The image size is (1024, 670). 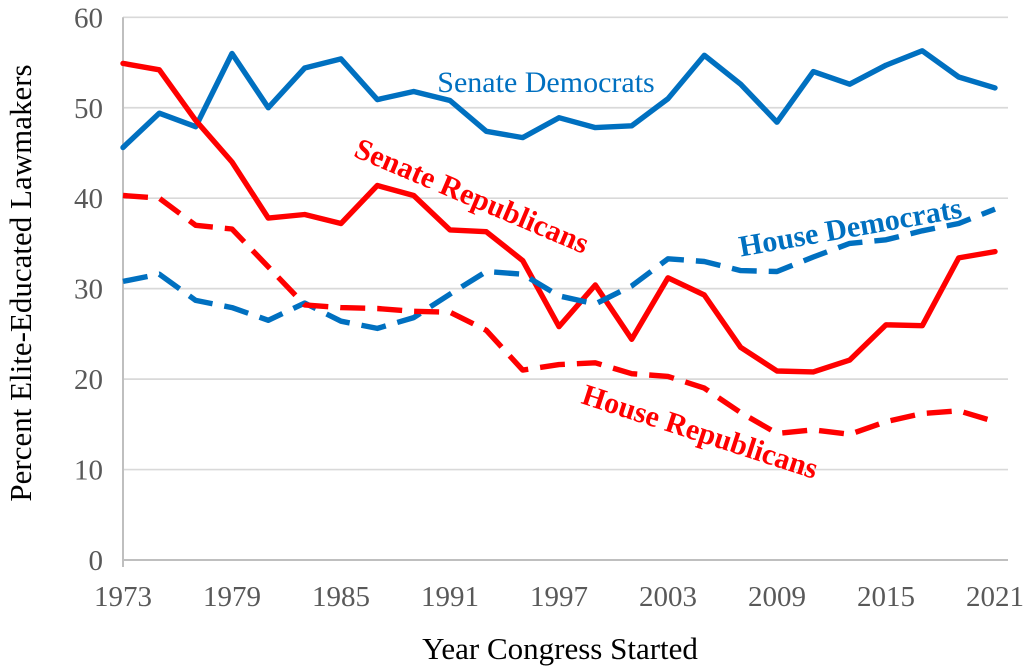 I want to click on x-tick-label: 1991, so click(x=450, y=597).